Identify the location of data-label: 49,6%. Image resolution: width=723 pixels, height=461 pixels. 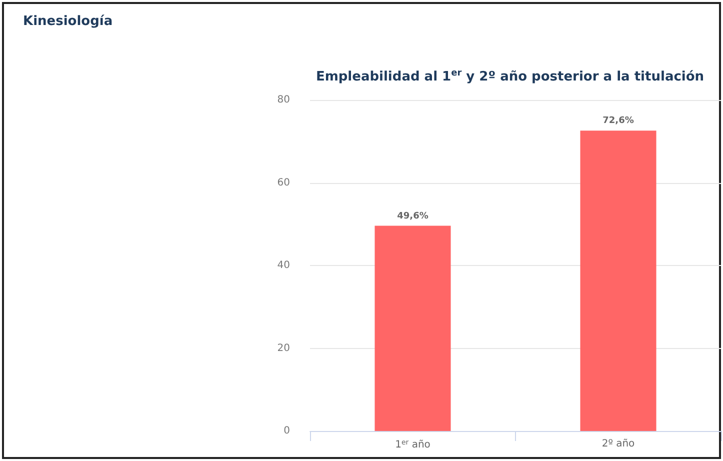
(412, 216).